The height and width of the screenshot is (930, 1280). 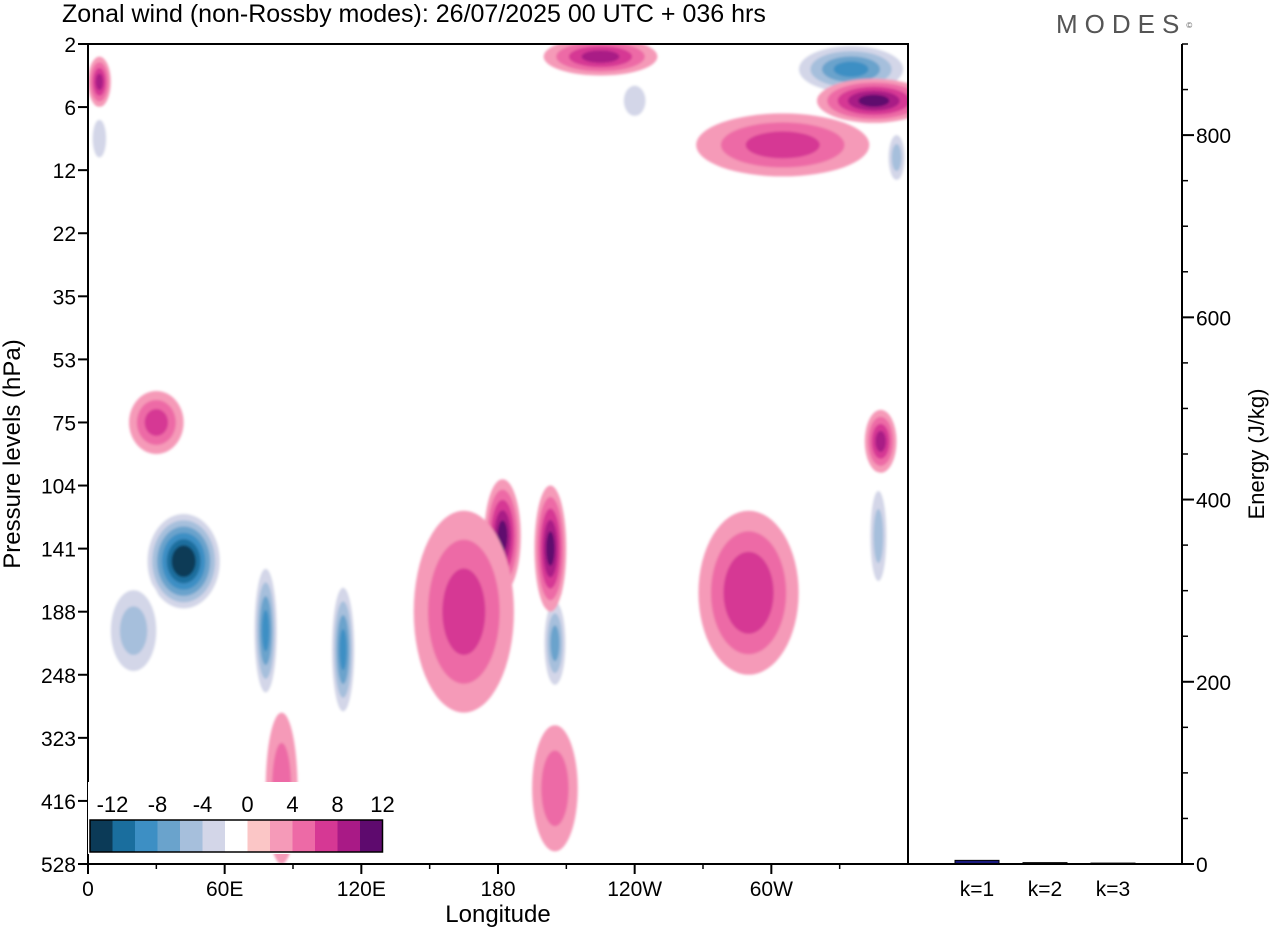 I want to click on anomaly-22-contour, so click(x=600, y=56).